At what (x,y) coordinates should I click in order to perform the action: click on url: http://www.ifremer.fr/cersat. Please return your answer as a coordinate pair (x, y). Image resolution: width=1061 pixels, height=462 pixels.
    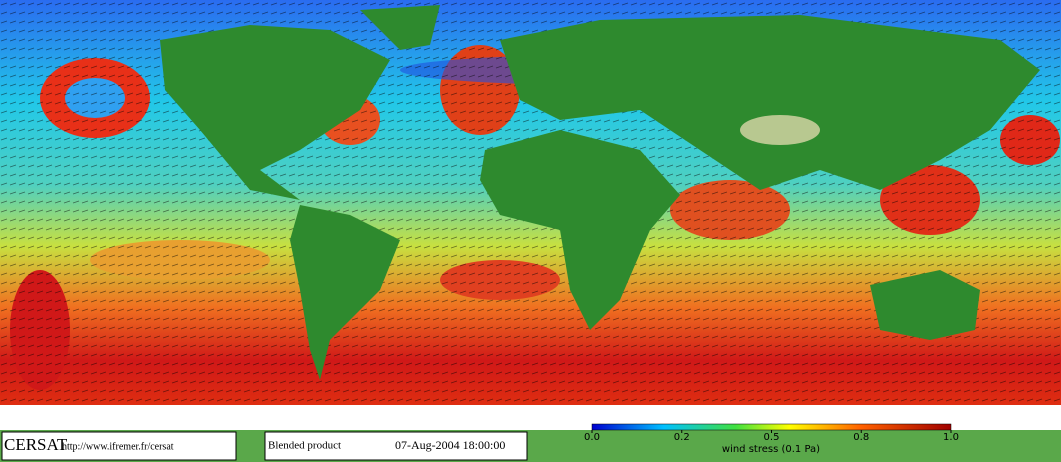
    Looking at the image, I should click on (118, 446).